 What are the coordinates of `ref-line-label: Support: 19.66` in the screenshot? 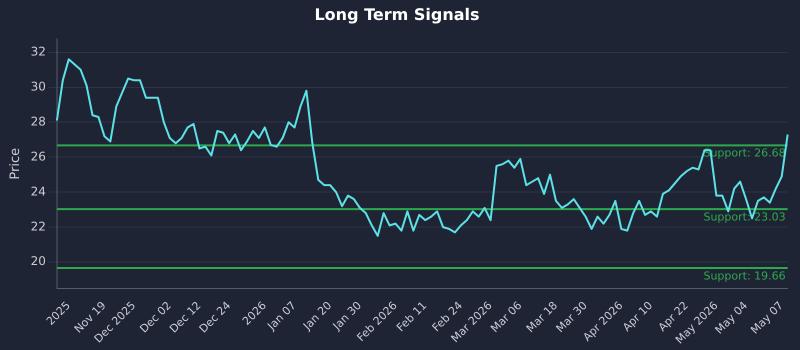 It's located at (744, 275).